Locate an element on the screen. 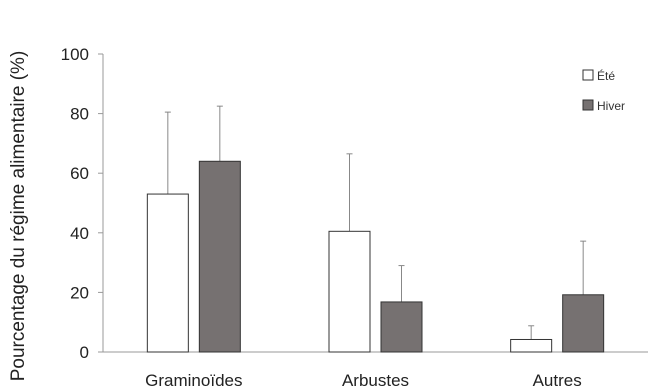 The image size is (649, 390). legend-label: Été is located at coordinates (606, 75).